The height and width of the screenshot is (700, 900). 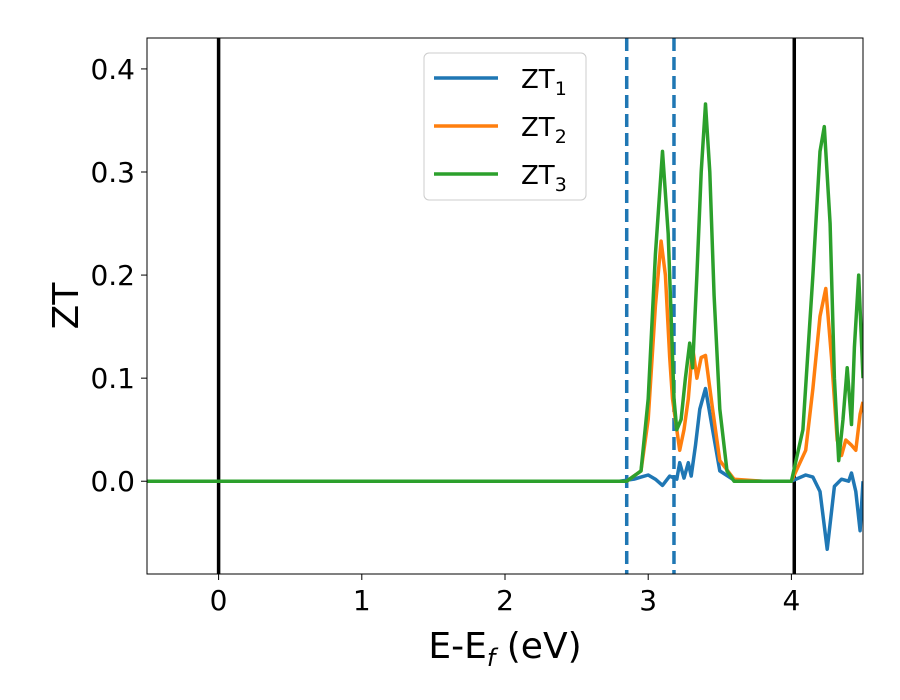 I want to click on legend-label-1: ZT1, so click(x=544, y=82).